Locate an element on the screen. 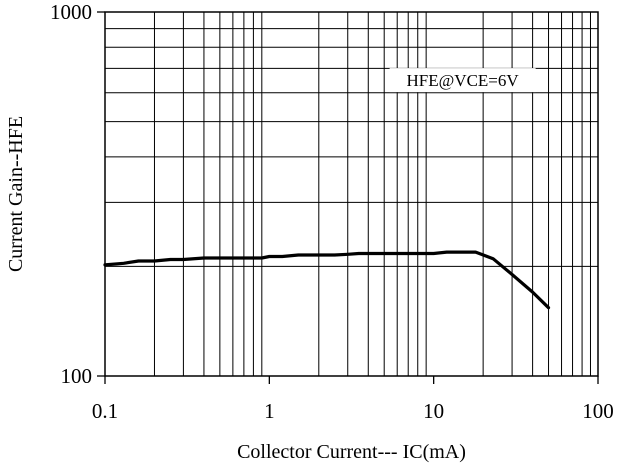  annotation-label: HFE@VCE=6V is located at coordinates (463, 80).